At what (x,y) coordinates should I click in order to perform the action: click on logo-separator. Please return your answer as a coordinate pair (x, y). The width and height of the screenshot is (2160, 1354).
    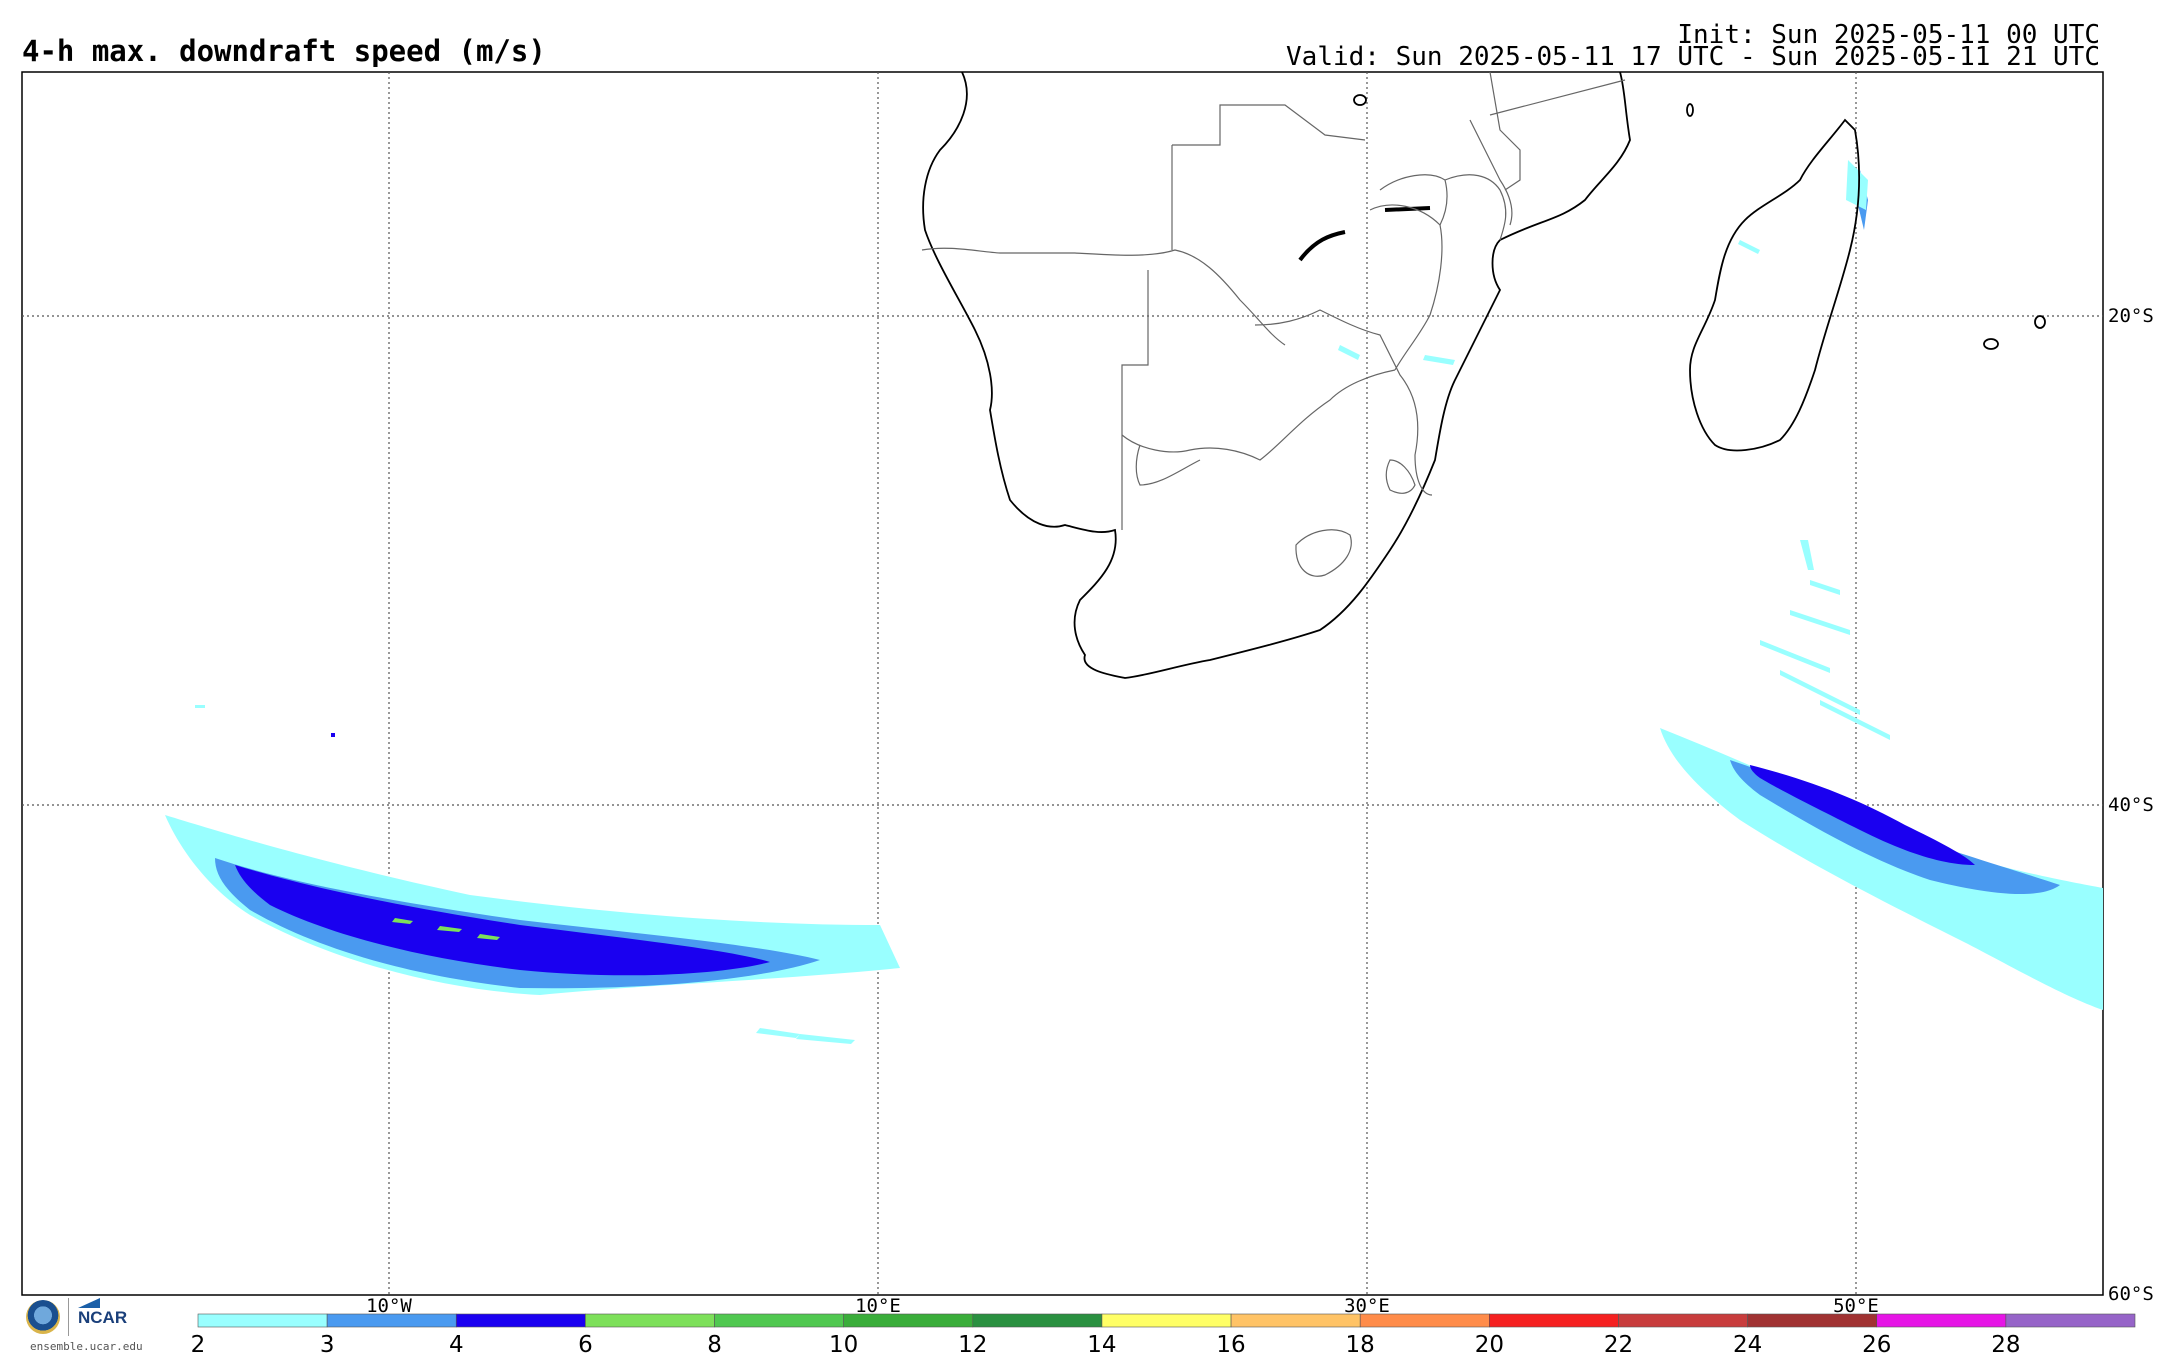
    Looking at the image, I should click on (68, 1317).